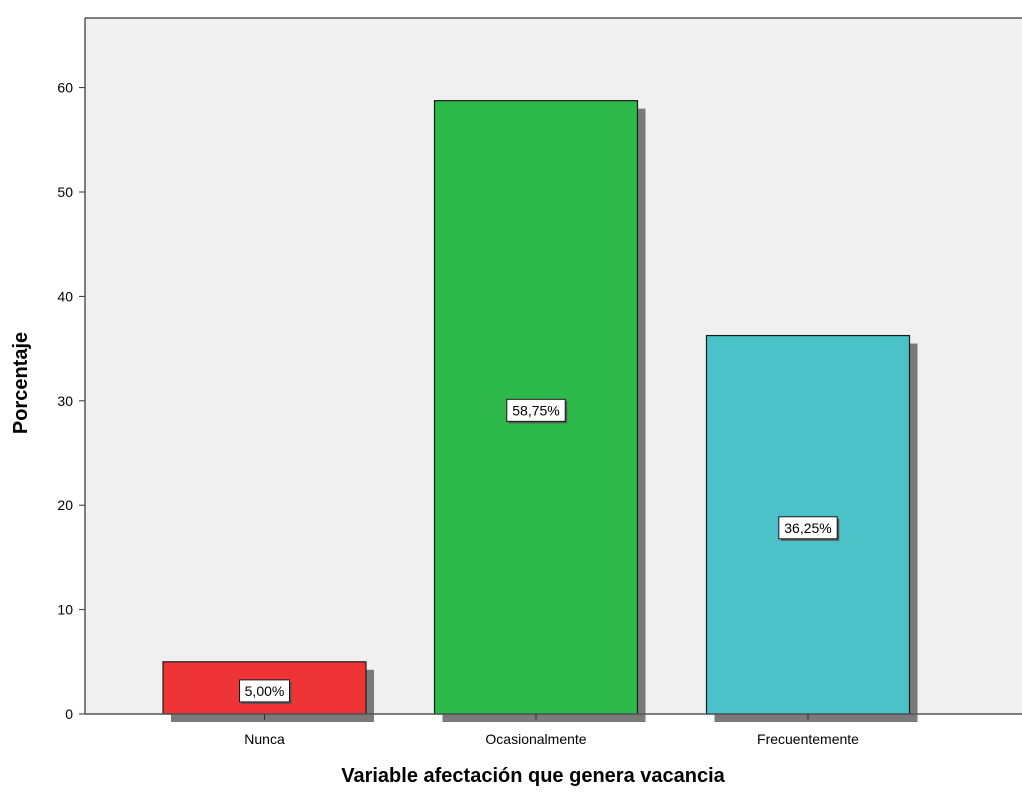  Describe the element at coordinates (69, 714) in the screenshot. I see `y-tick-label: 0` at that location.